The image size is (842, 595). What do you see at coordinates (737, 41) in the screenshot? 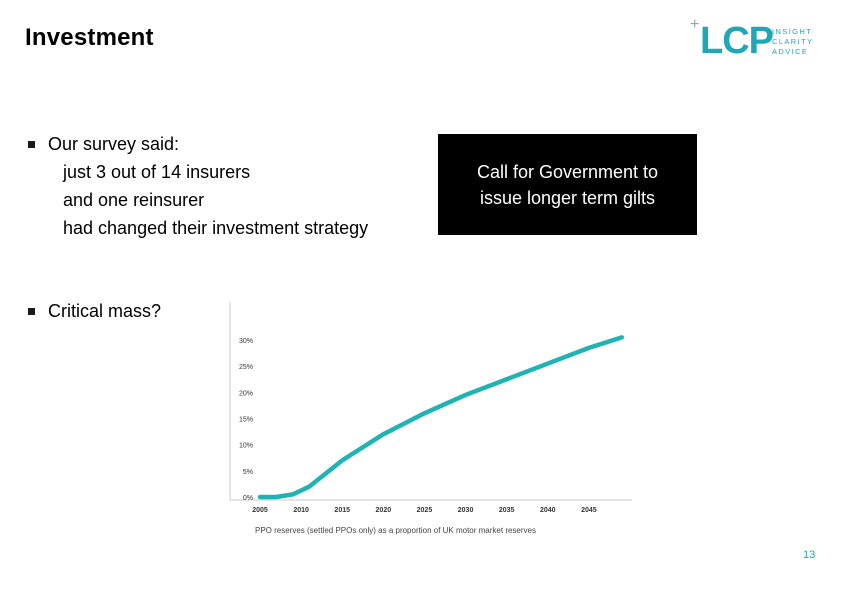
I see `logo-wordmark: LCP` at bounding box center [737, 41].